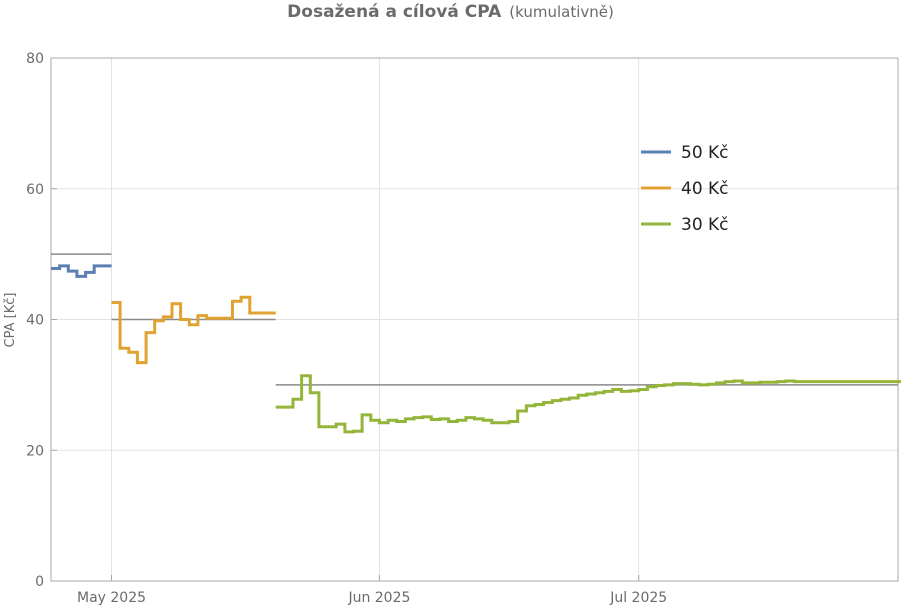  What do you see at coordinates (378, 598) in the screenshot?
I see `x-tick-label: Jun 2025` at bounding box center [378, 598].